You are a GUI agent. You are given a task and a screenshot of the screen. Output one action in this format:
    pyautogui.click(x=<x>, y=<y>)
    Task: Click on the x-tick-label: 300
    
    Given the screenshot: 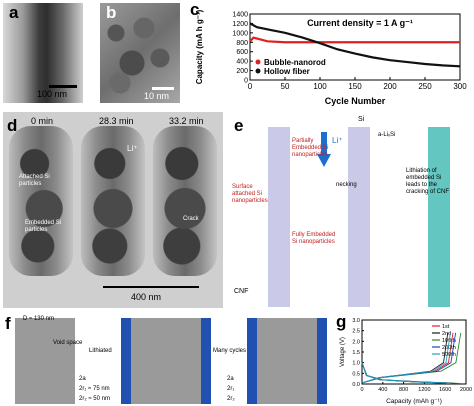 What is the action you would take?
    pyautogui.click(x=460, y=86)
    